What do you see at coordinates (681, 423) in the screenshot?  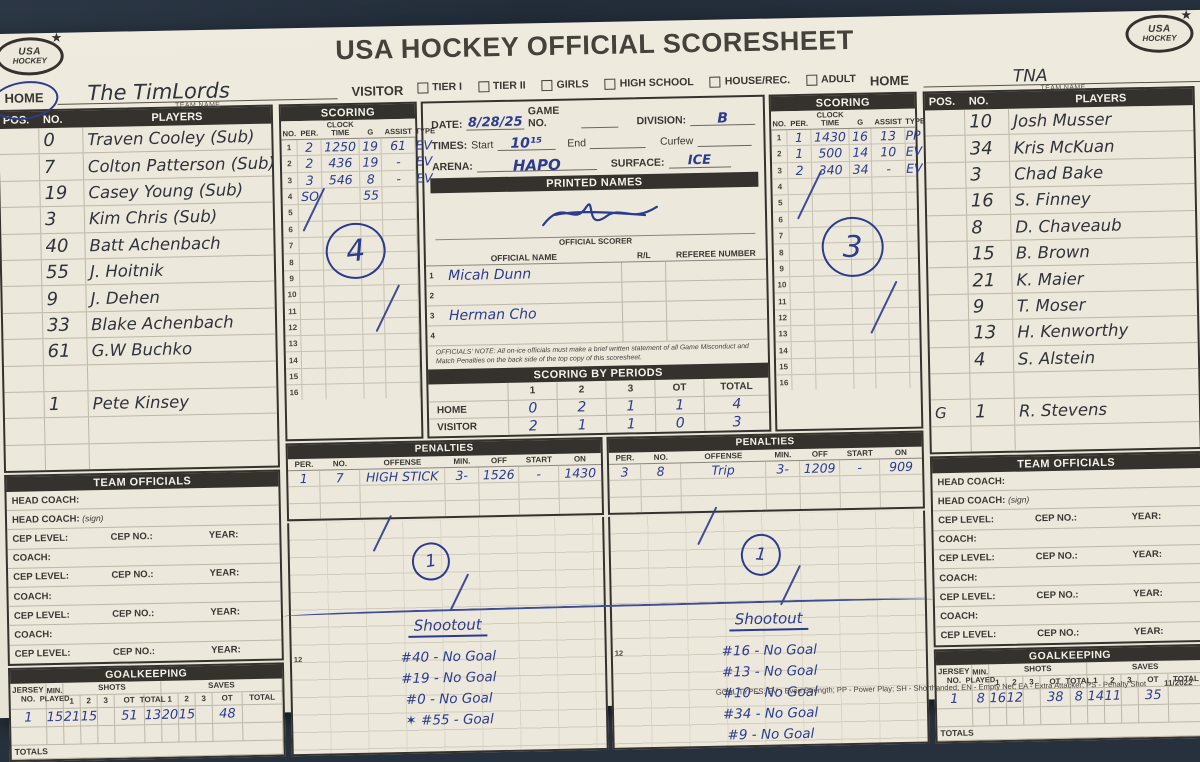 I see `visitor-ot: 0` at bounding box center [681, 423].